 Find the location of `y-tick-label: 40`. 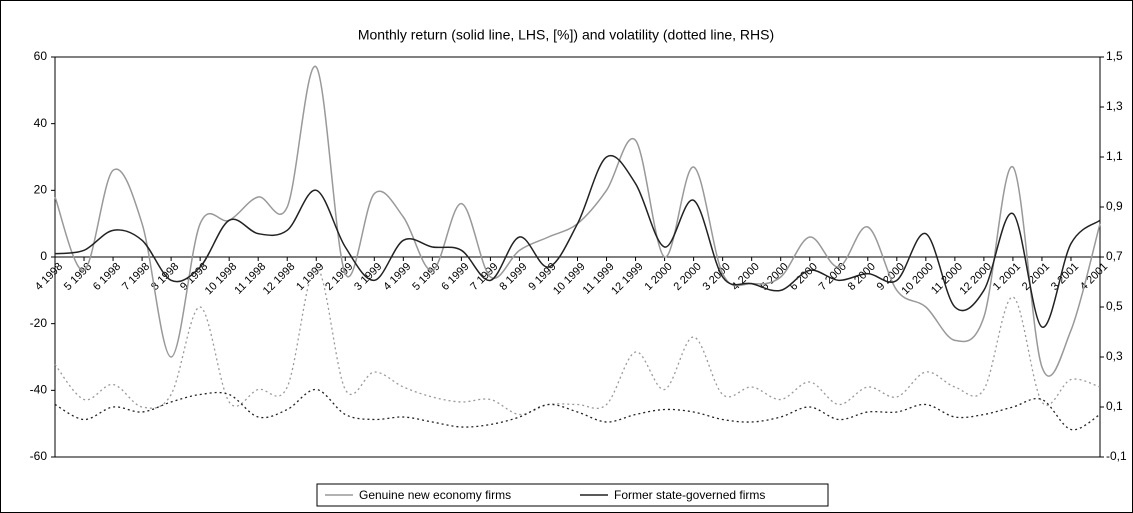

y-tick-label: 40 is located at coordinates (41, 123).